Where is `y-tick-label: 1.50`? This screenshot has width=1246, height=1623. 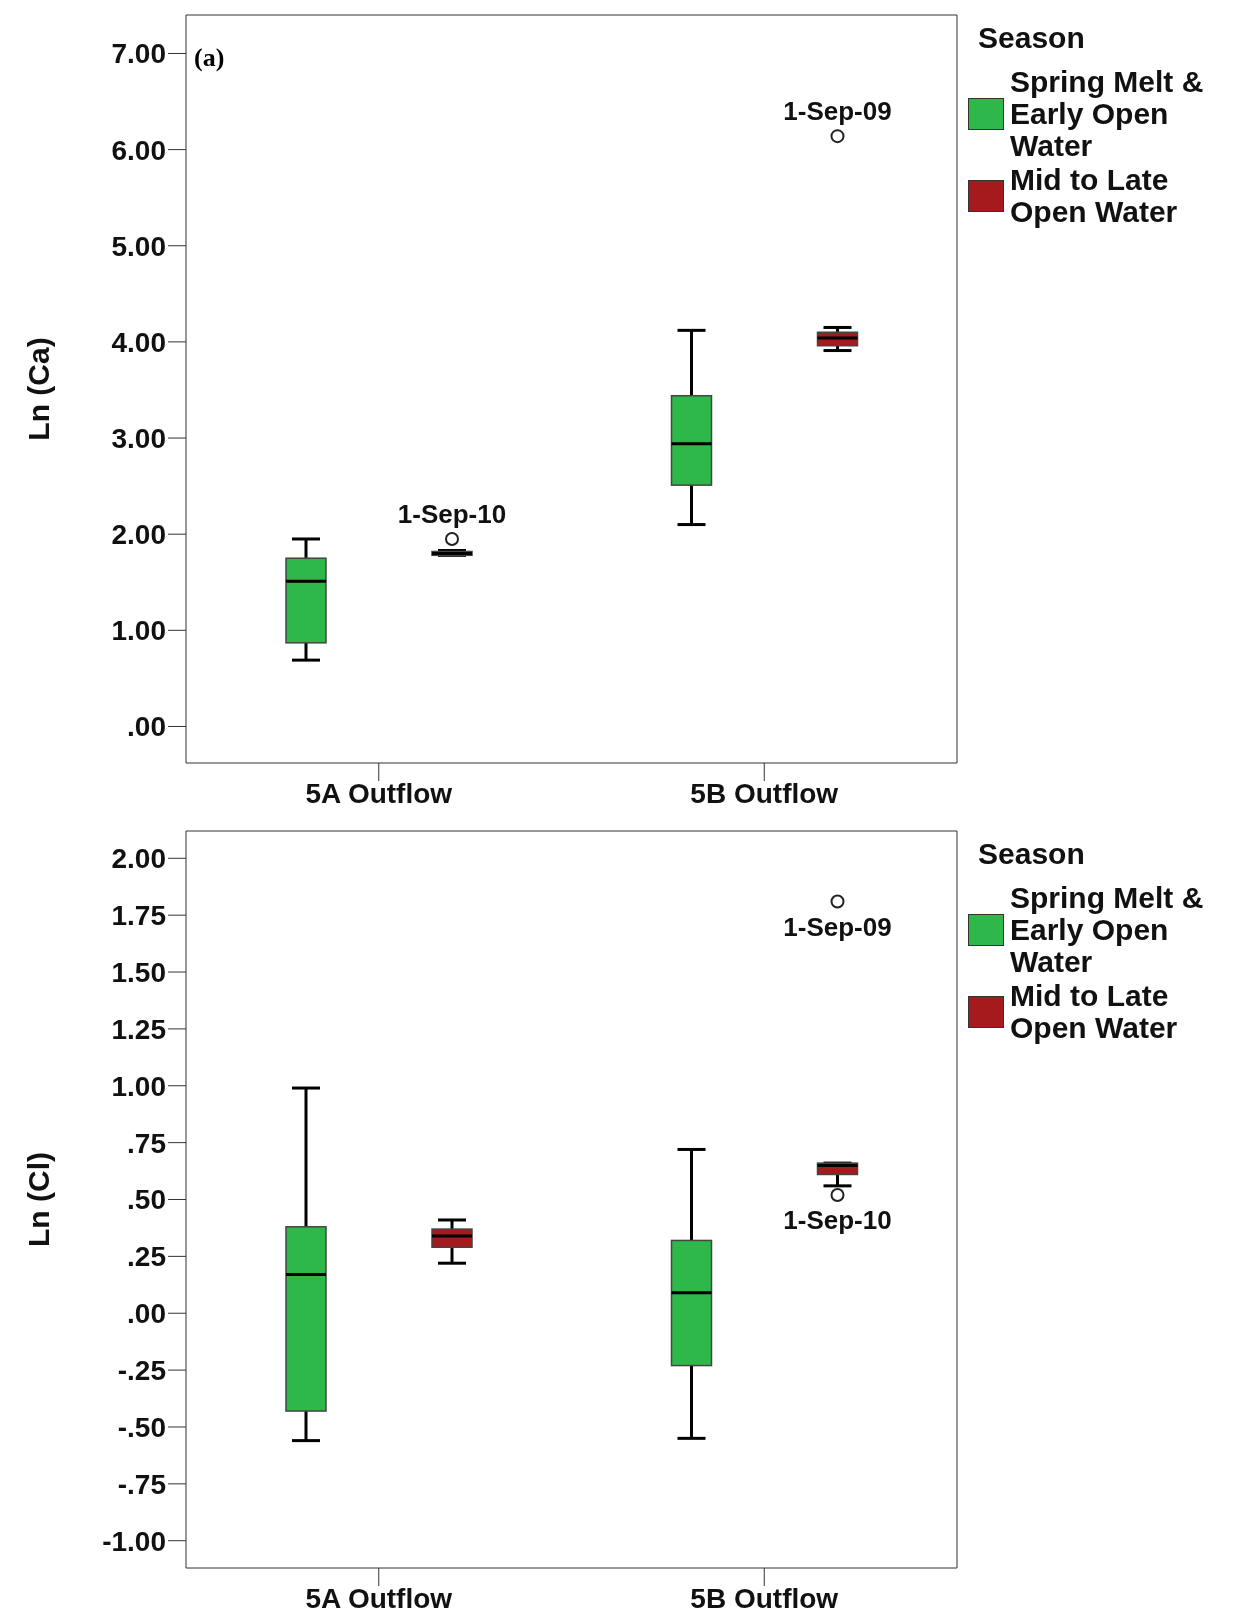
y-tick-label: 1.50 is located at coordinates (138, 972).